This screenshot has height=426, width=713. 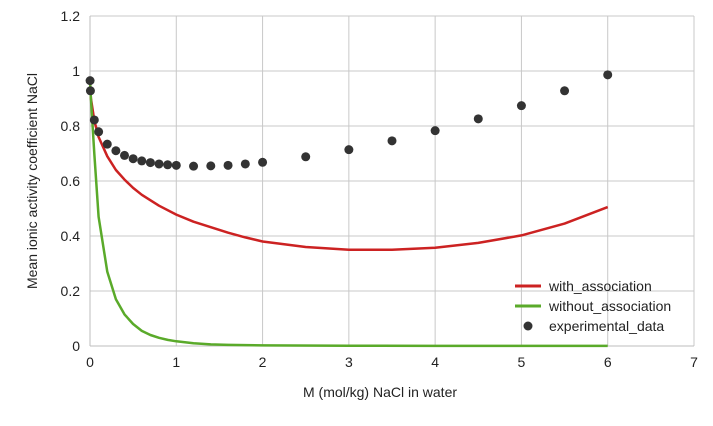 What do you see at coordinates (76, 71) in the screenshot?
I see `y-tick-label: 1` at bounding box center [76, 71].